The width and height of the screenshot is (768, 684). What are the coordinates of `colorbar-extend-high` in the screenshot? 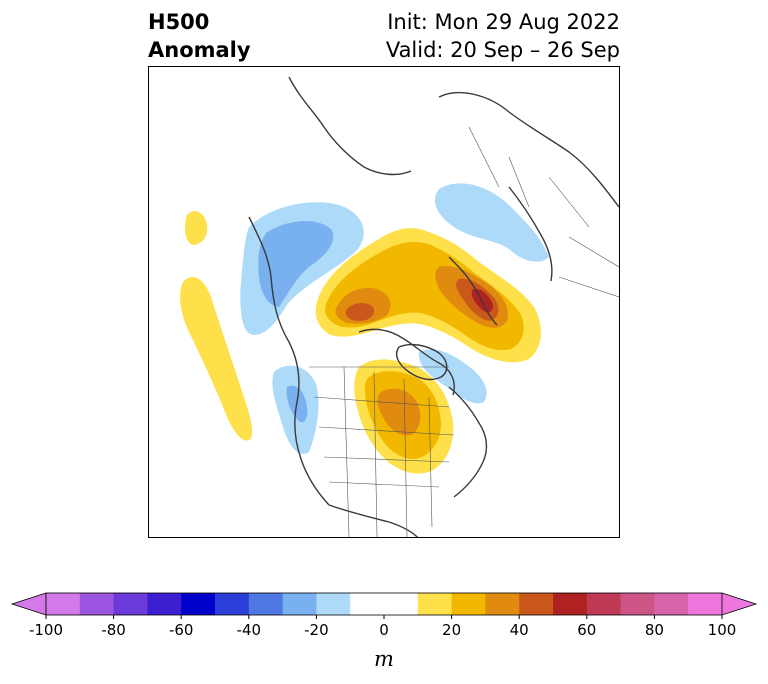 It's located at (739, 604).